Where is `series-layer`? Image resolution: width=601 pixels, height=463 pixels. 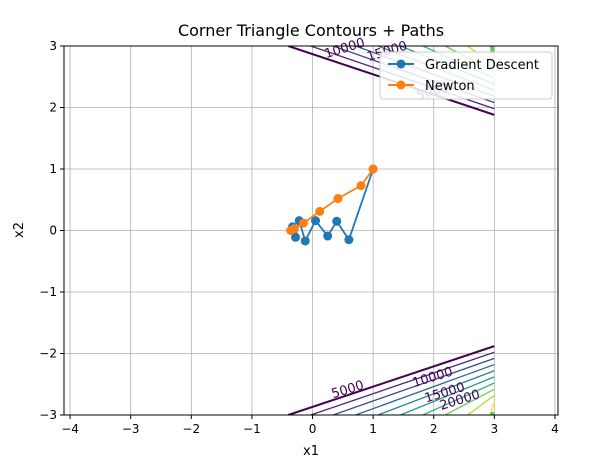
series-layer is located at coordinates (332, 205).